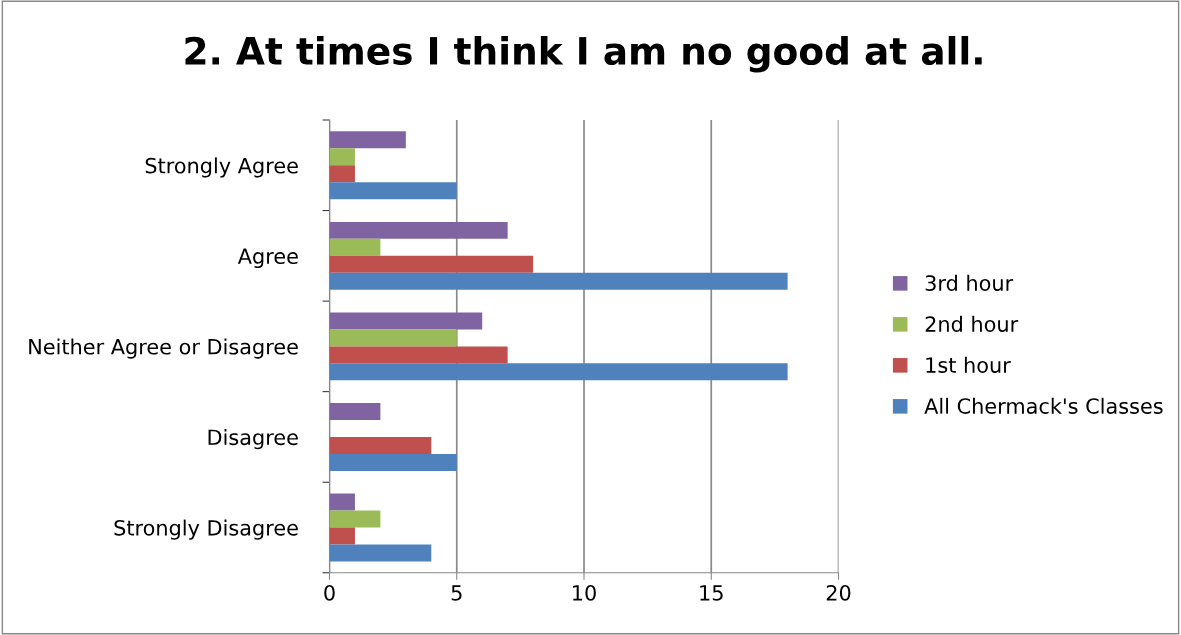 The image size is (1181, 635). I want to click on x-tick-label: 5, so click(456, 593).